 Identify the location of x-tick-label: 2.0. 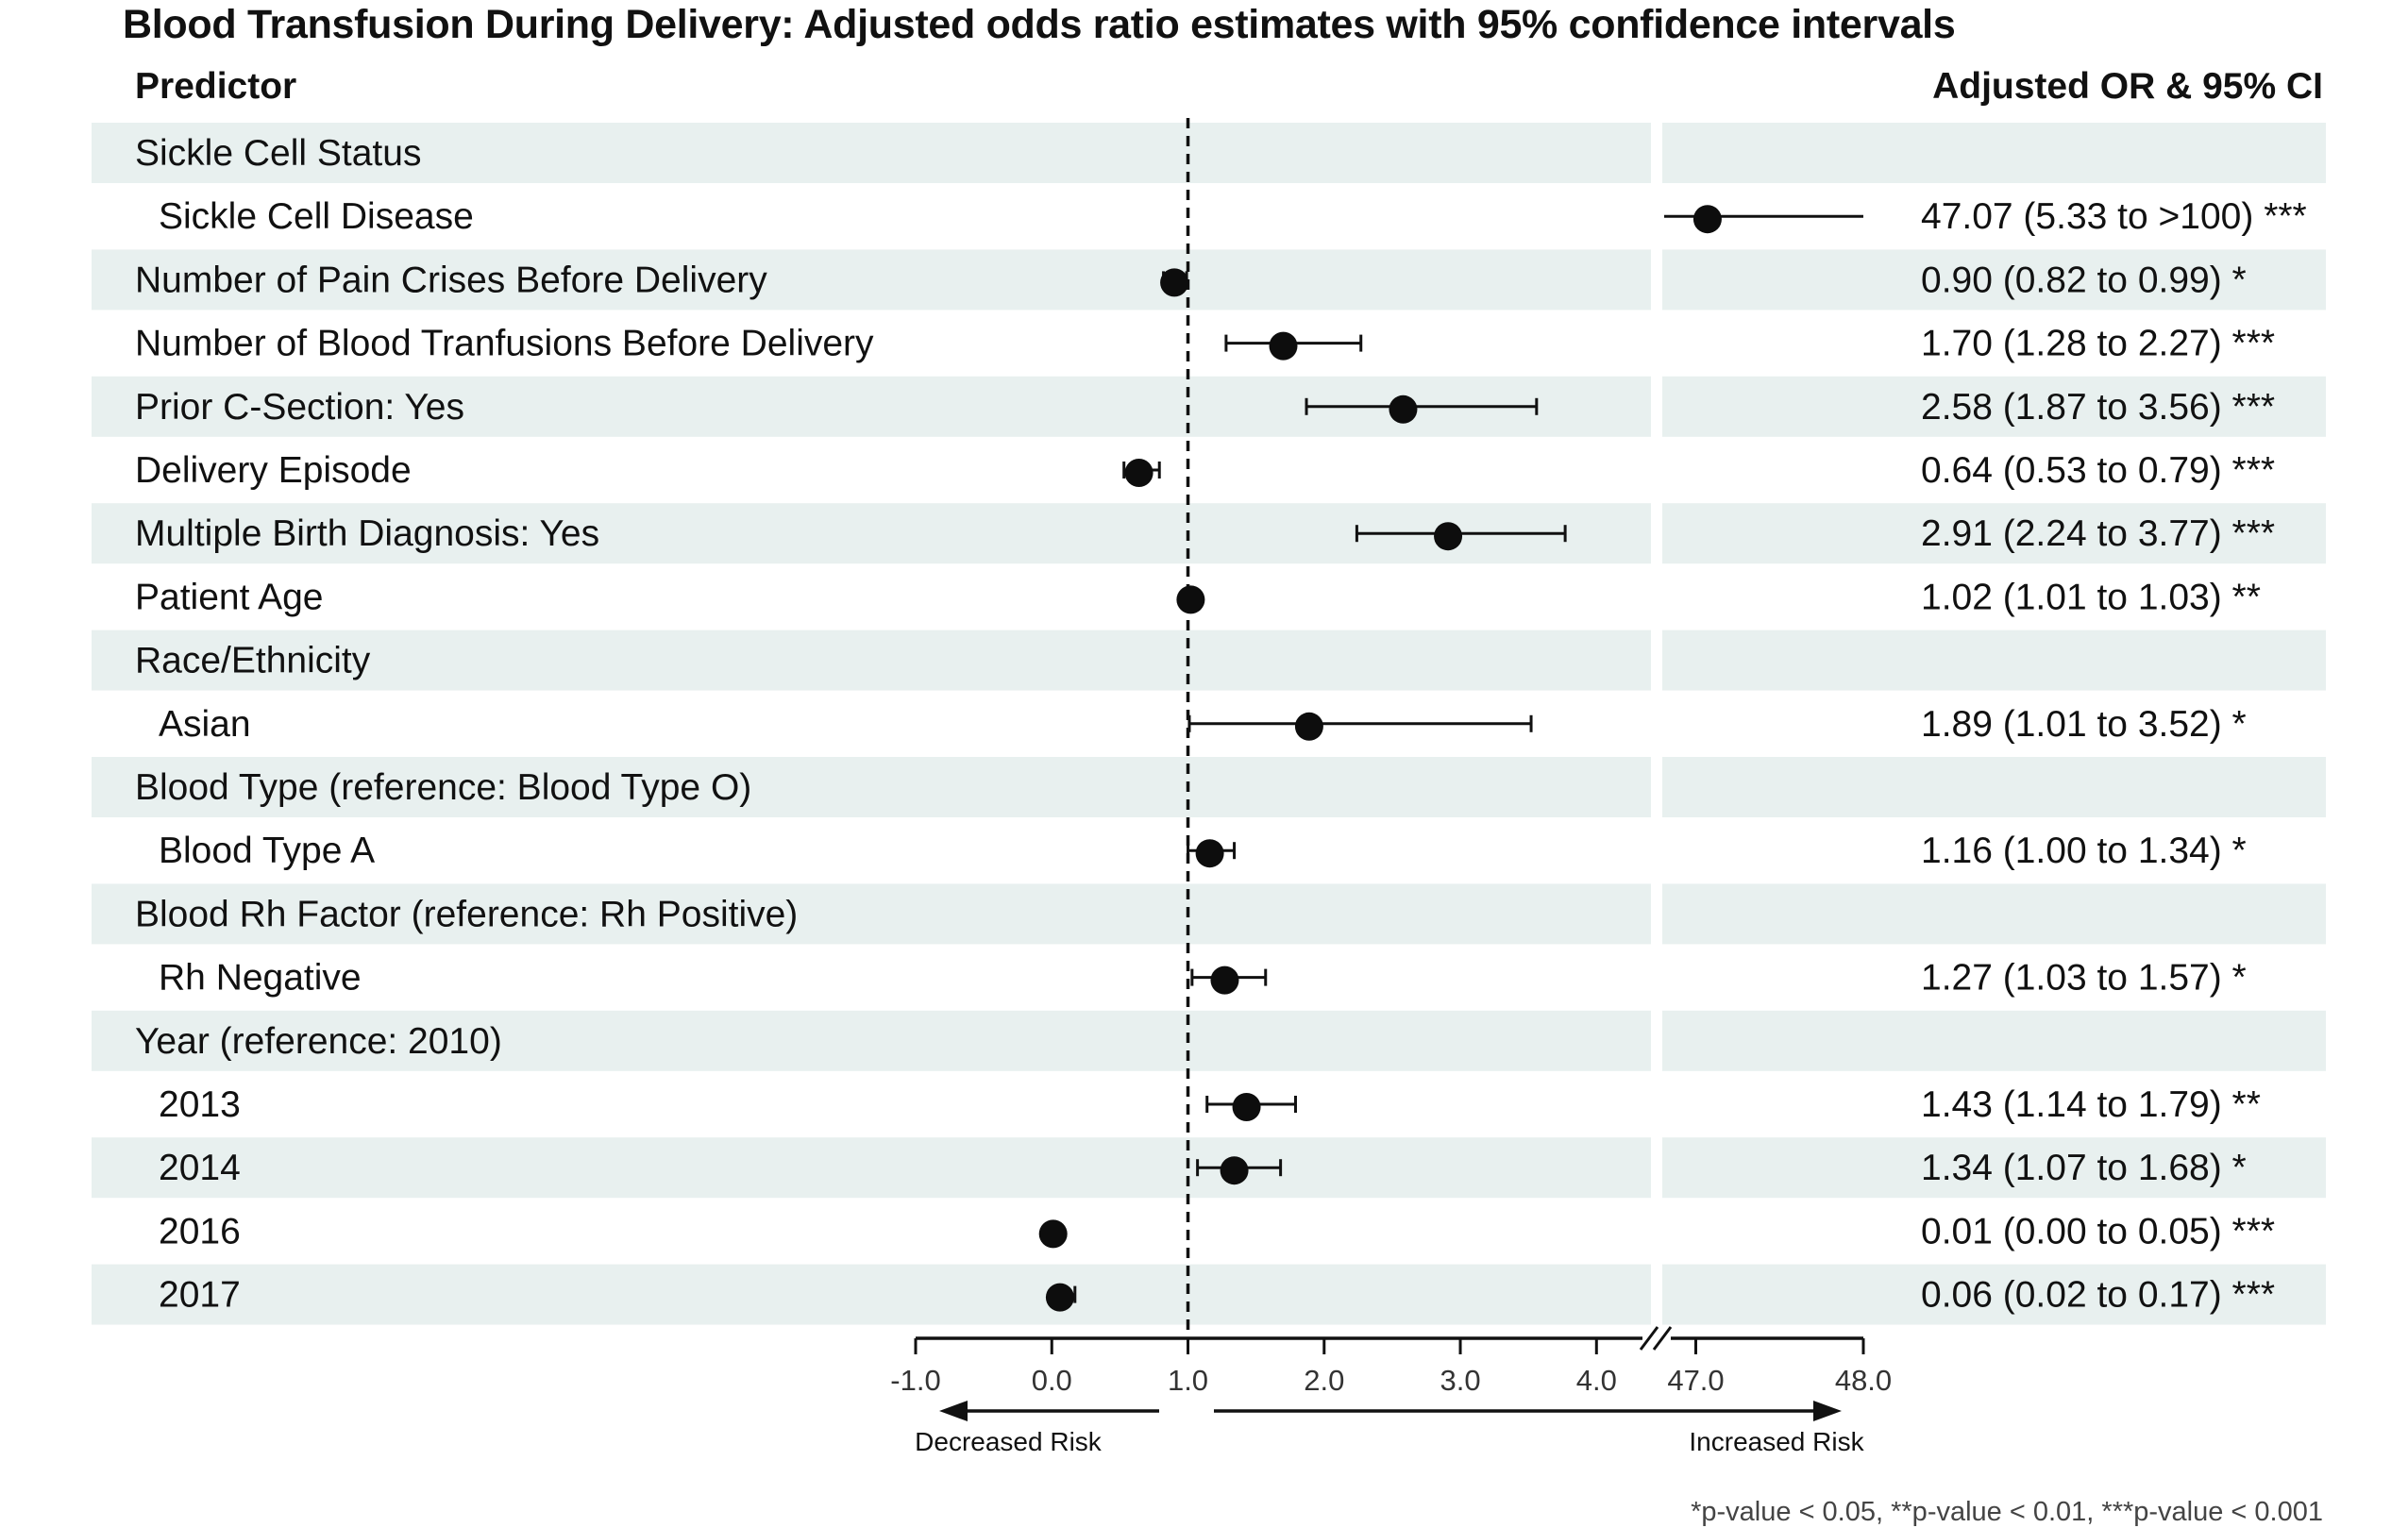
(1324, 1380).